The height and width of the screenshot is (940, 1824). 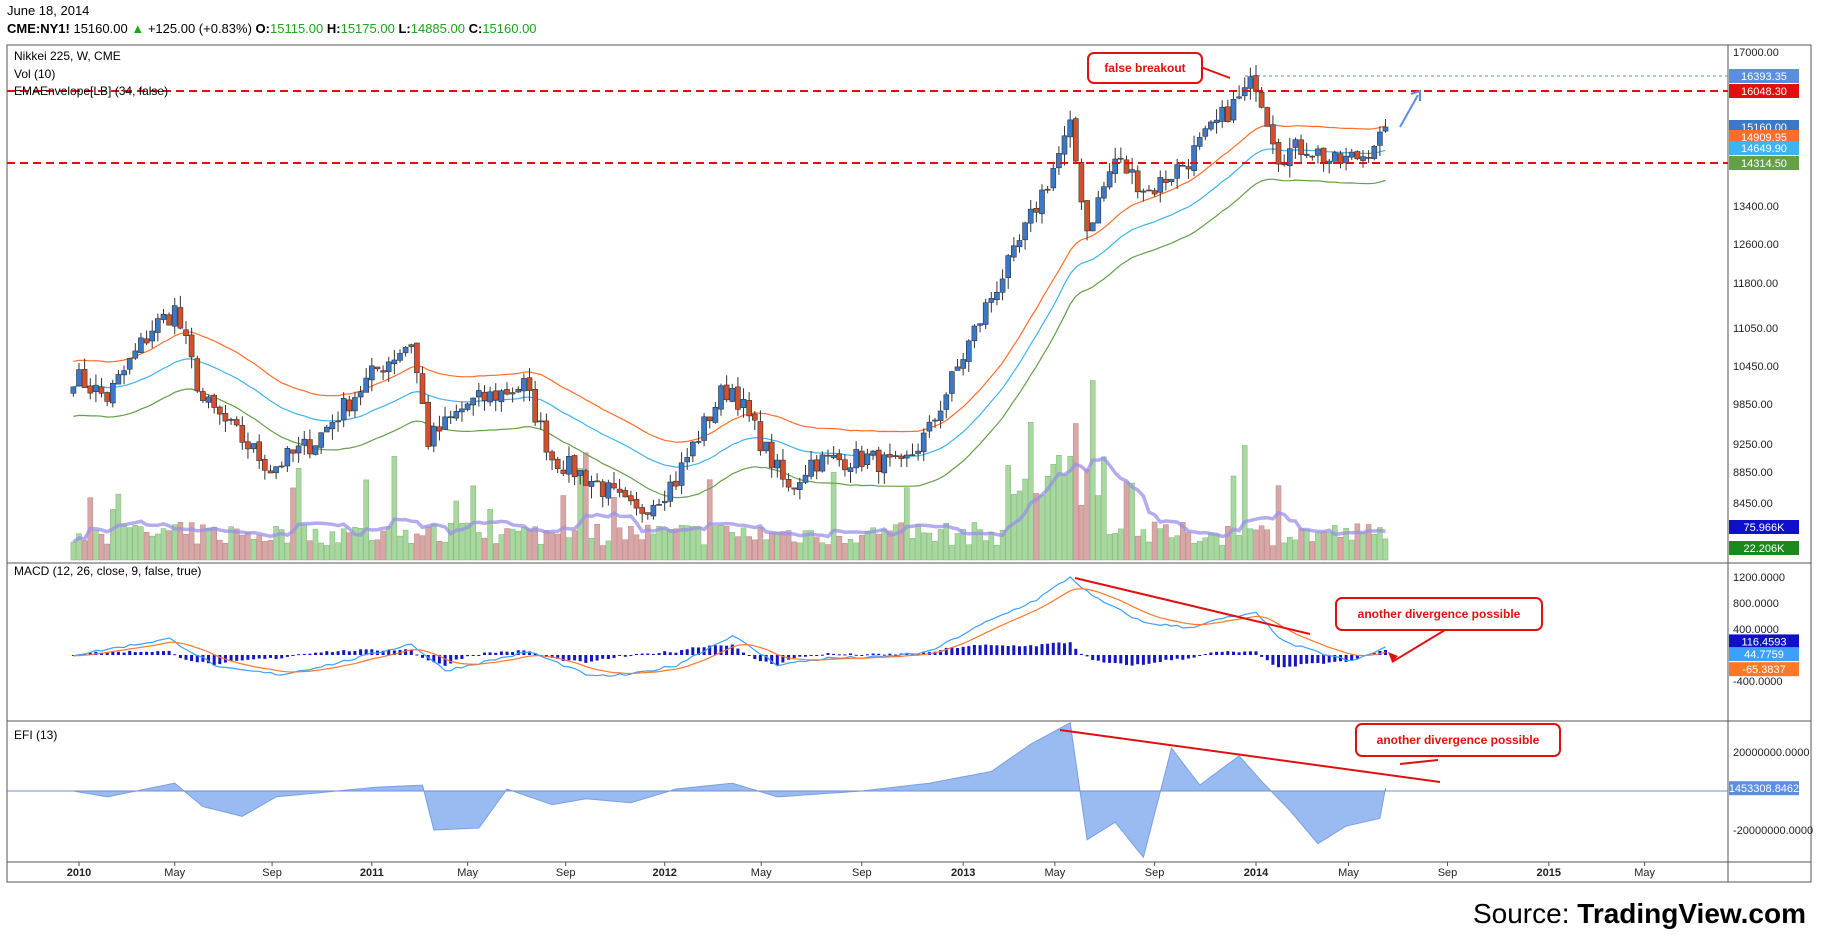 What do you see at coordinates (1756, 604) in the screenshot?
I see `macd-axis-tick: 800.0000` at bounding box center [1756, 604].